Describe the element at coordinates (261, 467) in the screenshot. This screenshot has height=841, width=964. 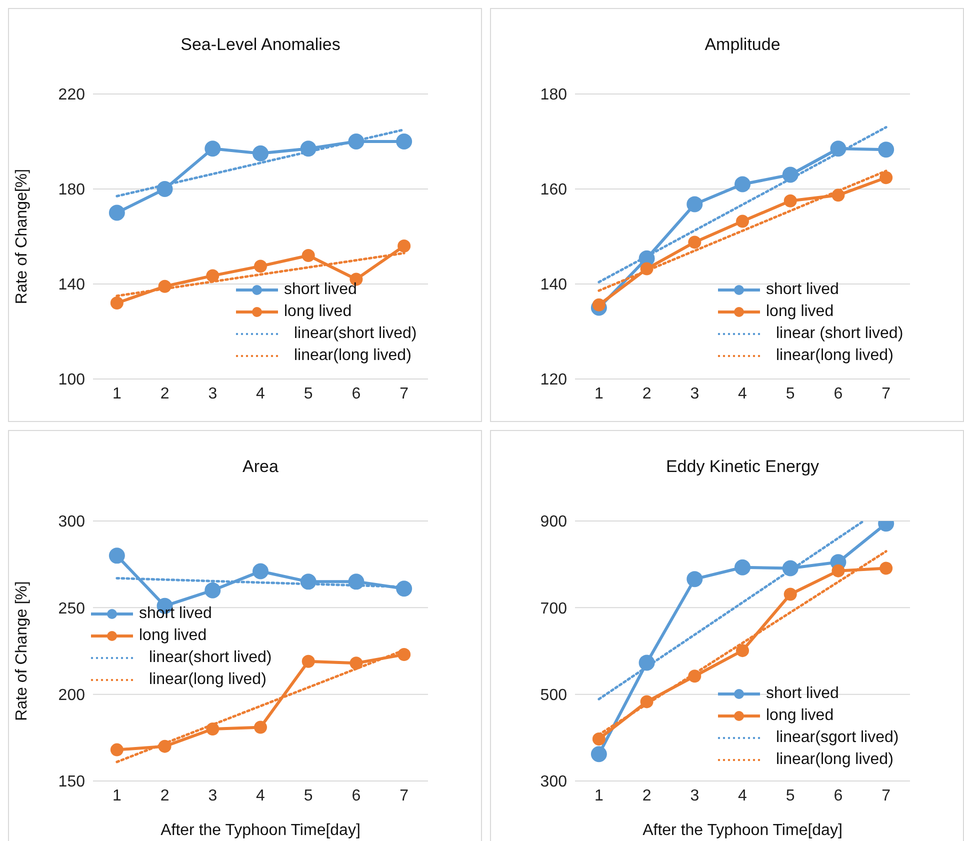
I see `chart-title: Area` at that location.